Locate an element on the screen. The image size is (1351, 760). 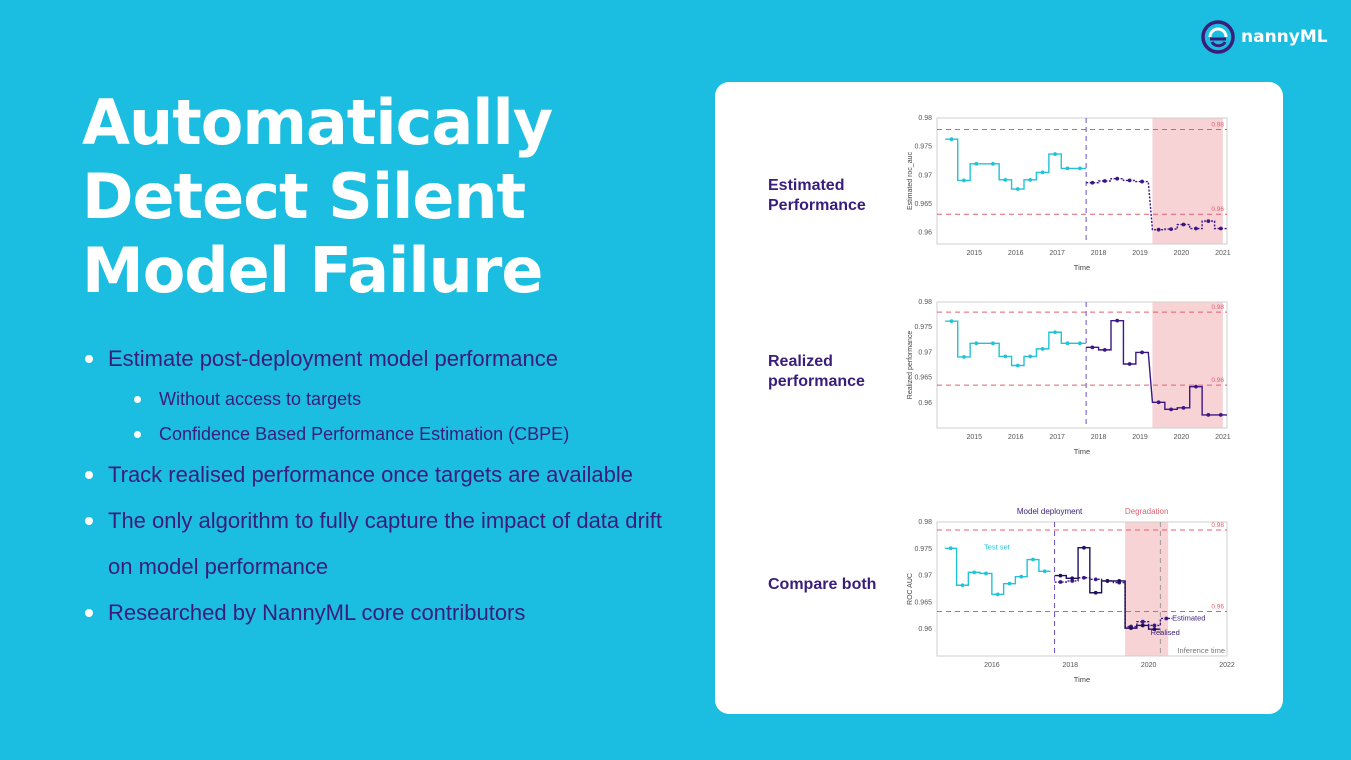
x-tick-label: 2019 is located at coordinates (1140, 253).